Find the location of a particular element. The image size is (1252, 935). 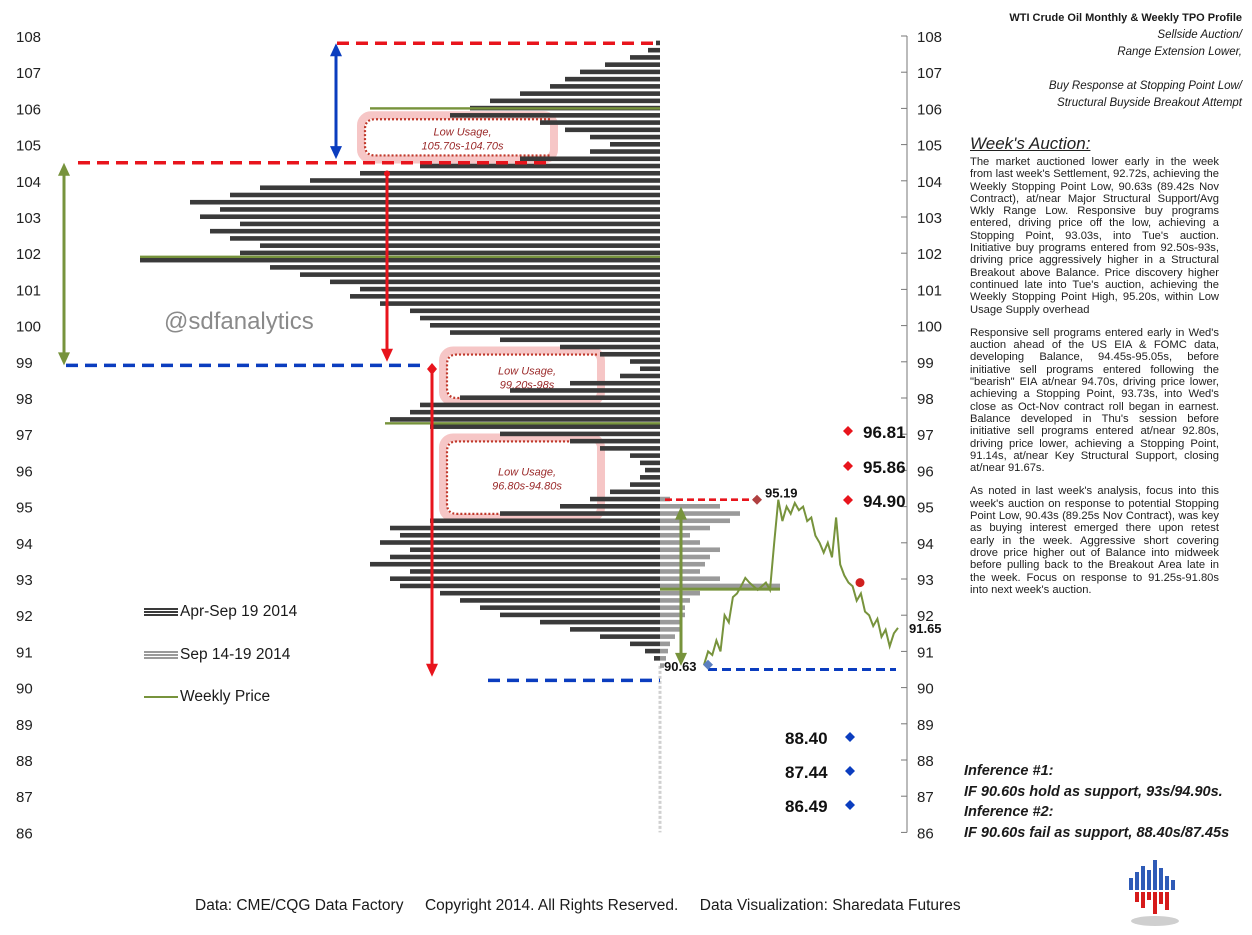

right-axis-tick: 95 is located at coordinates (925, 508).